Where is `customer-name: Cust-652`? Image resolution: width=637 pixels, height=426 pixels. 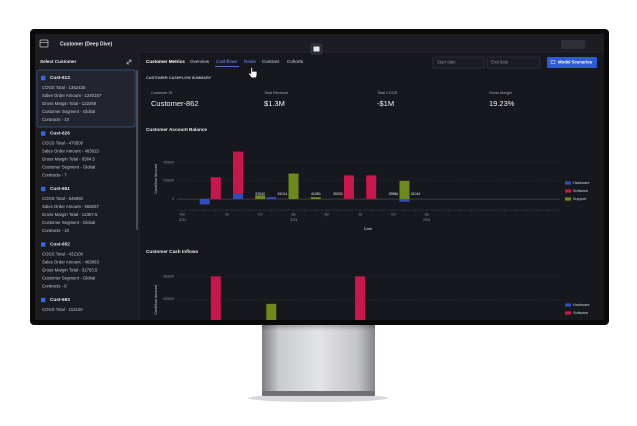
customer-name: Cust-652 is located at coordinates (60, 244).